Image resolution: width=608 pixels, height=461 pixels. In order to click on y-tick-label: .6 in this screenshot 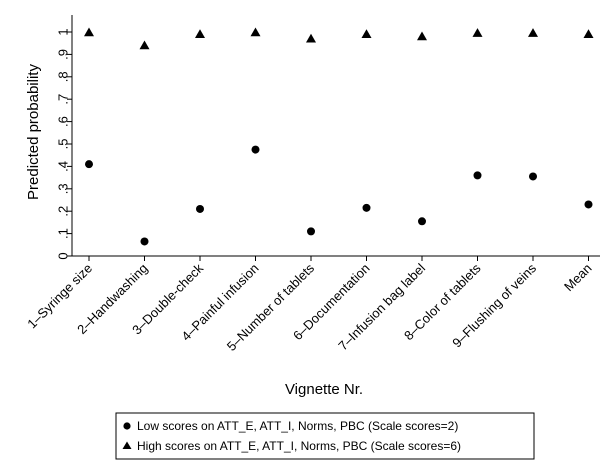, I will do `click(63, 121)`.